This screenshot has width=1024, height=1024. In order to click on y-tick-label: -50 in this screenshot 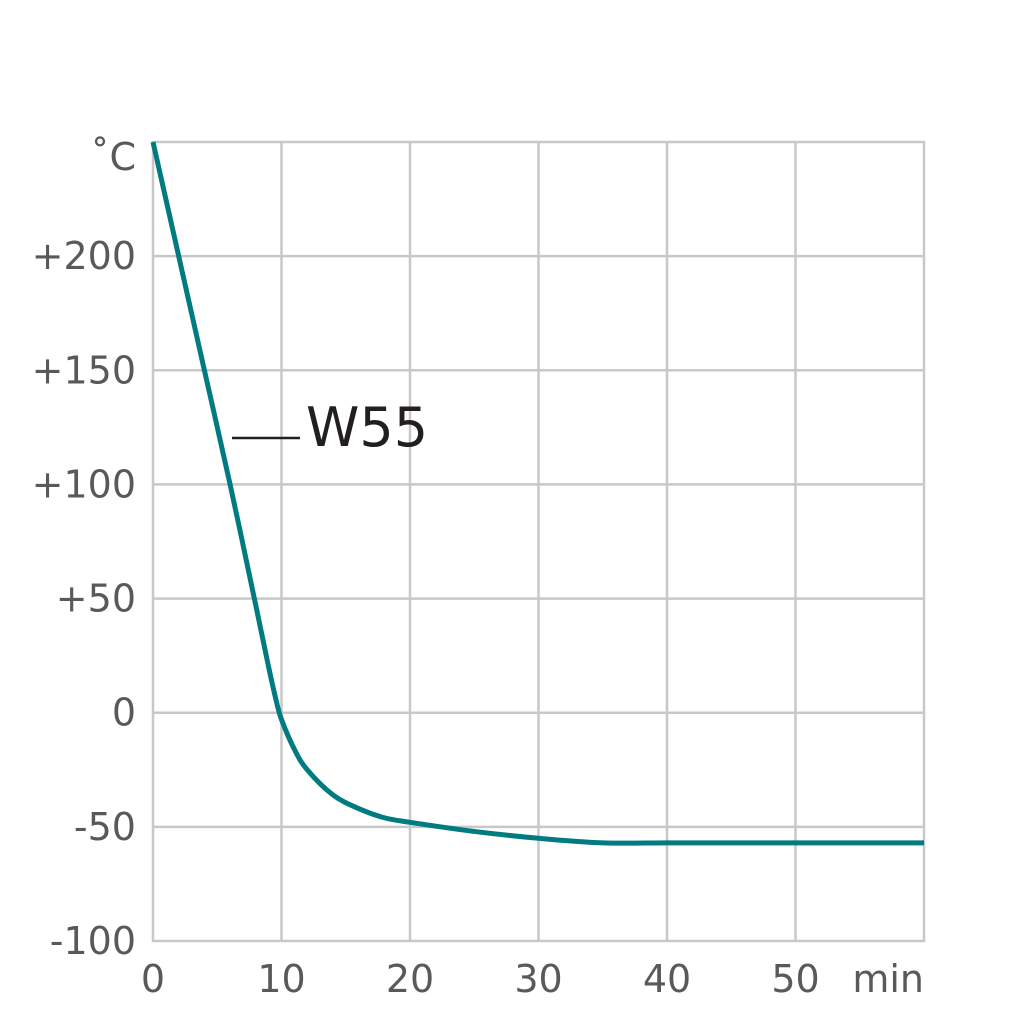, I will do `click(105, 827)`.